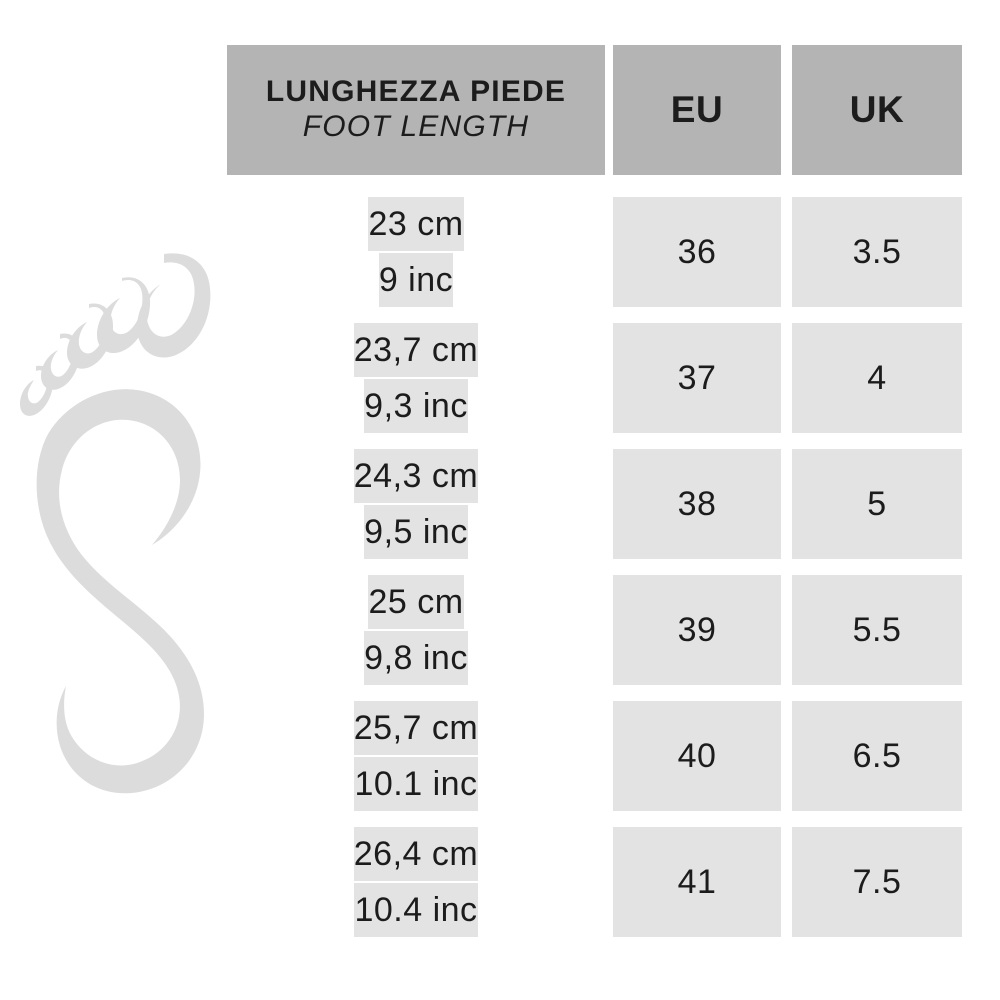 This screenshot has width=1000, height=1000. What do you see at coordinates (877, 504) in the screenshot?
I see `cell-uk-size: 5` at bounding box center [877, 504].